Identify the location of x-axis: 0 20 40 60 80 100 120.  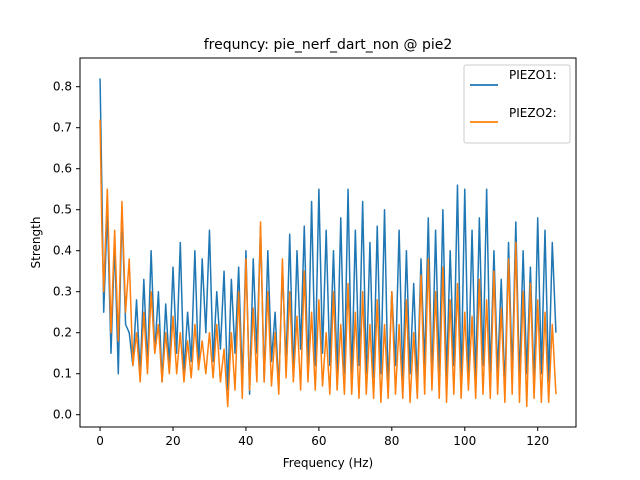
(322, 437).